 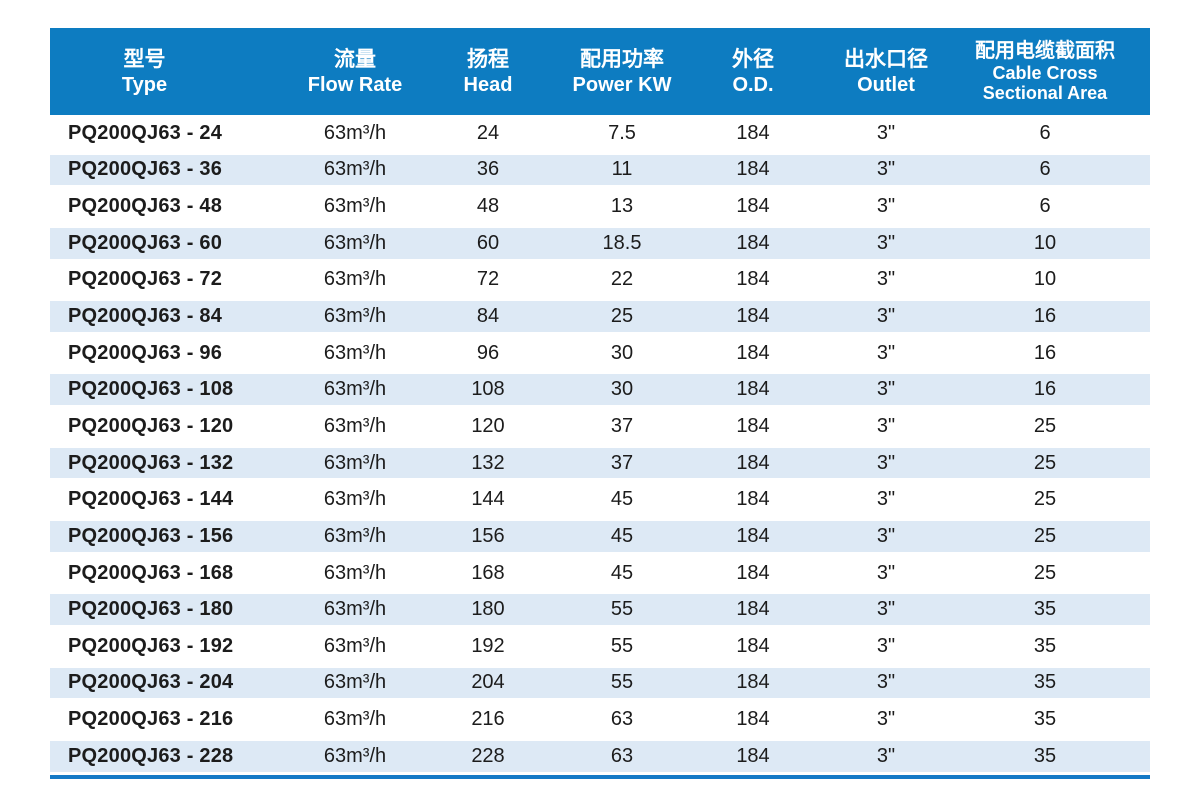 What do you see at coordinates (488, 609) in the screenshot?
I see `head-cell: 180` at bounding box center [488, 609].